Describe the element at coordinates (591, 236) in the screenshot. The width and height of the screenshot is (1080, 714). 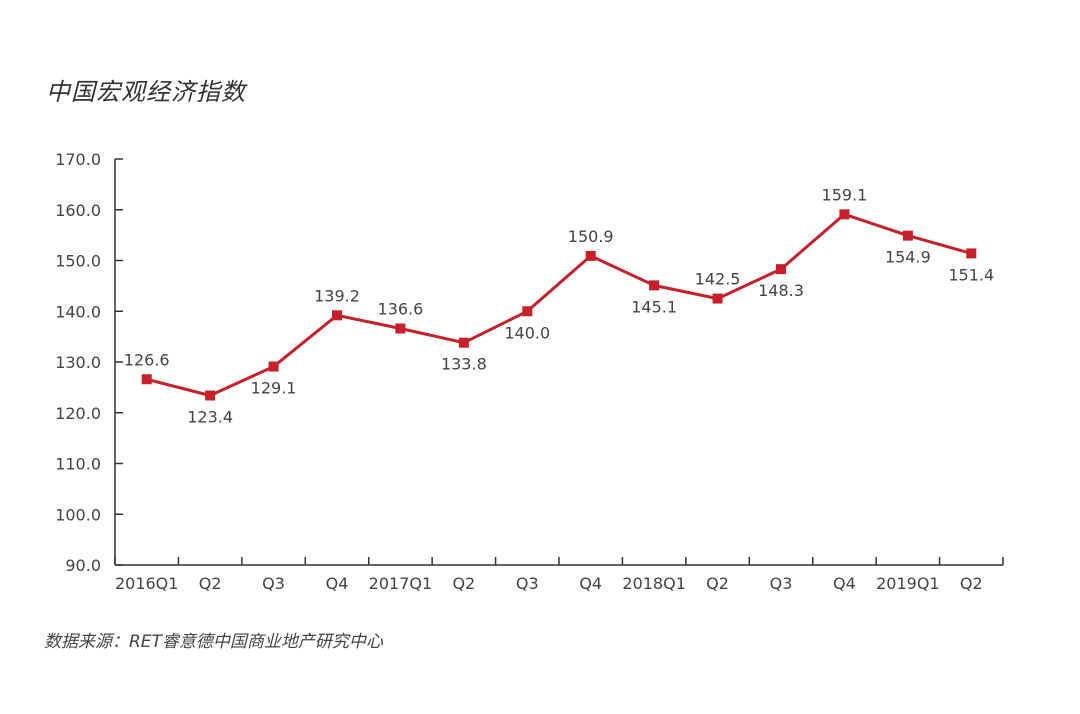
I see `data-label: 150.9` at that location.